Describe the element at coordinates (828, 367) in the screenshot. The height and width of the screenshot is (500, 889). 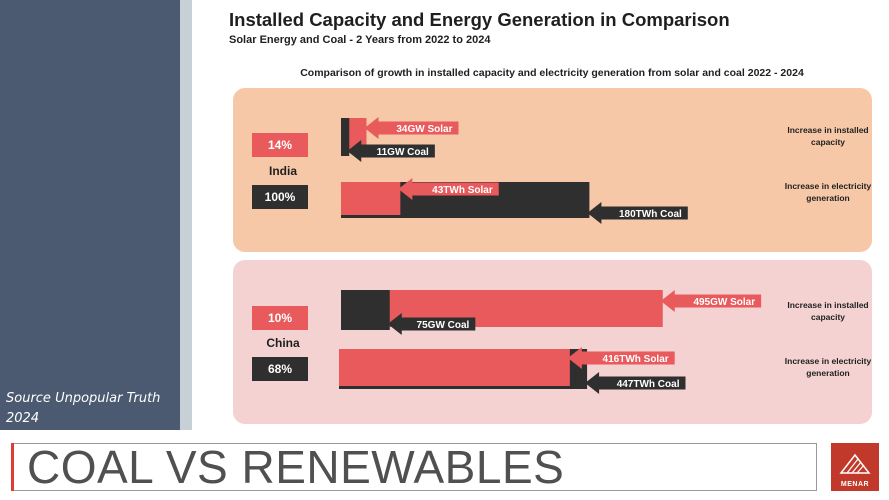
I see `china-generation-metric-label: Increase in electricity generation` at that location.